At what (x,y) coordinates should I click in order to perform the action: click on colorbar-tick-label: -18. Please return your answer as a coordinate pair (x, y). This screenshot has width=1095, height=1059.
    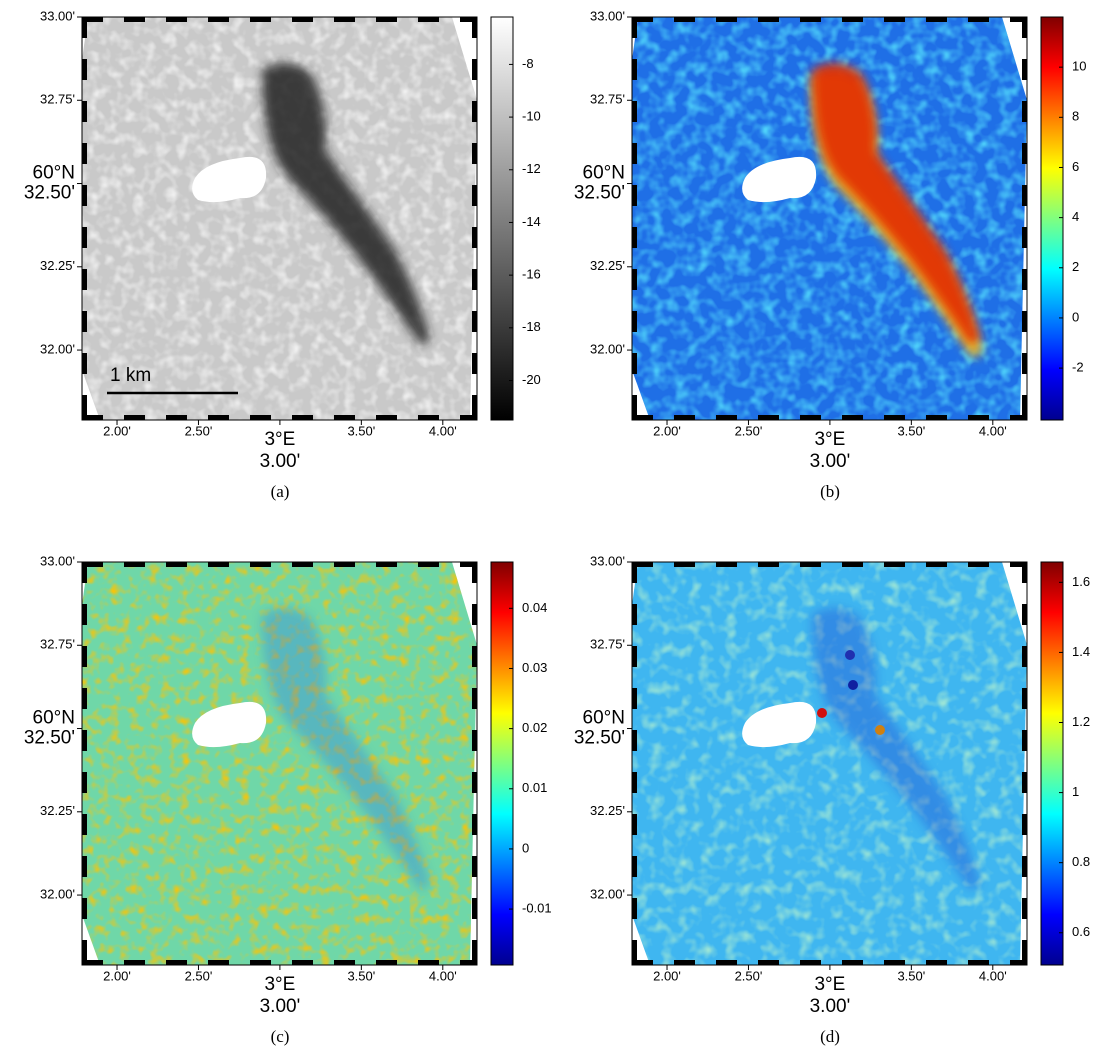
    Looking at the image, I should click on (531, 326).